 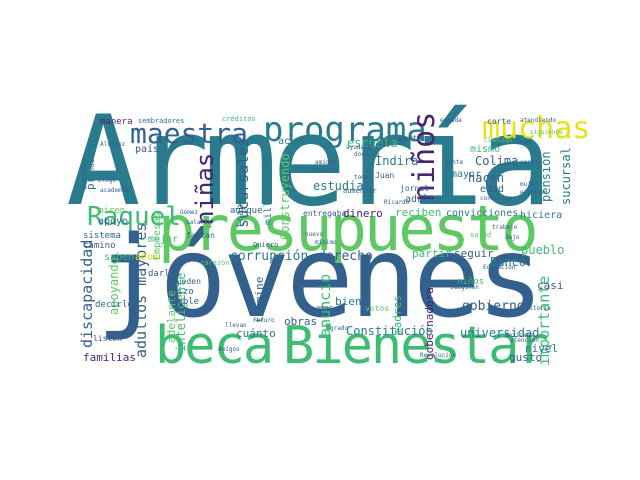 I want to click on word-futuro: Futuro, so click(x=264, y=320).